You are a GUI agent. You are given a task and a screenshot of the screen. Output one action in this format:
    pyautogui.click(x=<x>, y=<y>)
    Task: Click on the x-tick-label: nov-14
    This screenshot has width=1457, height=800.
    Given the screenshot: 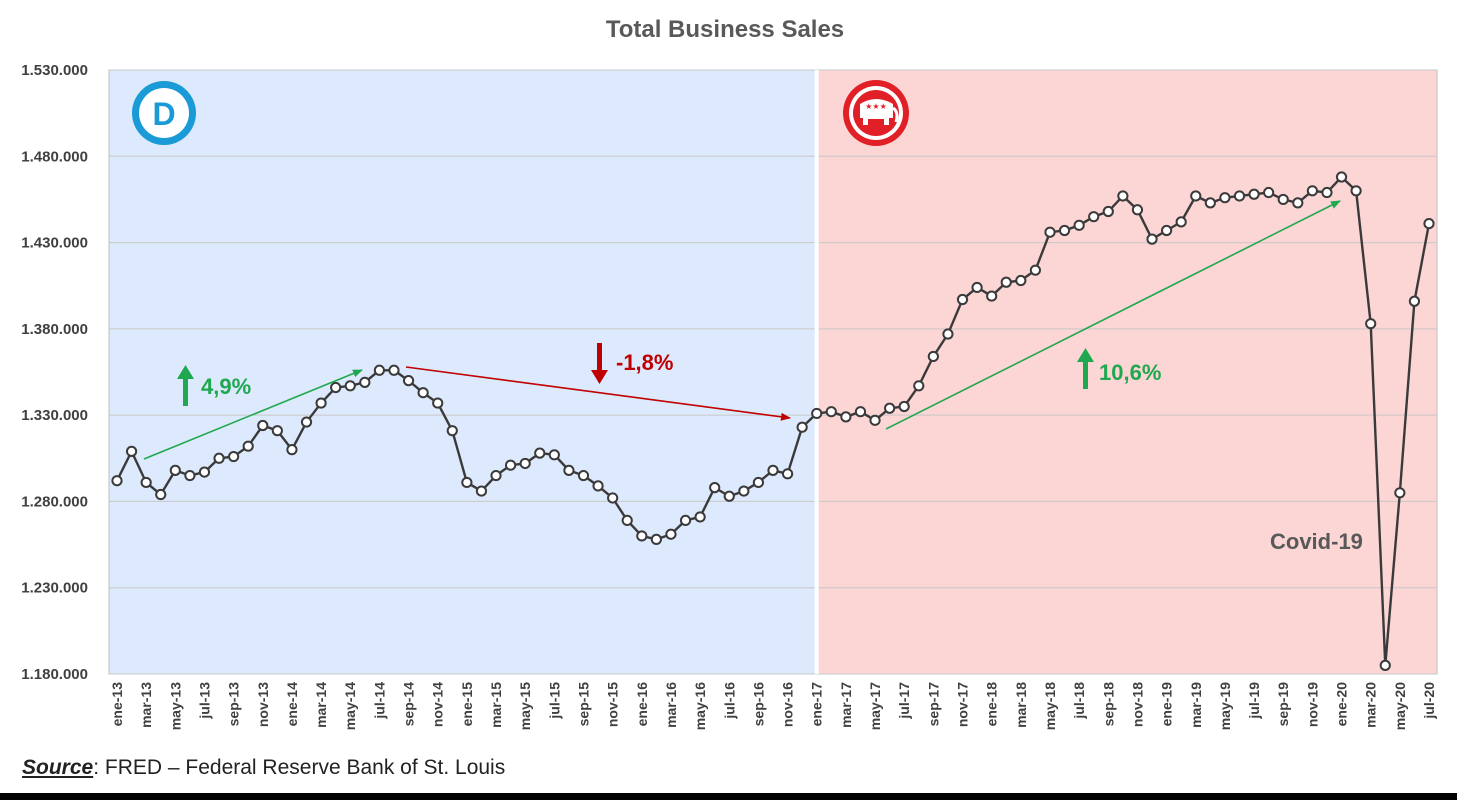 What is the action you would take?
    pyautogui.click(x=438, y=704)
    